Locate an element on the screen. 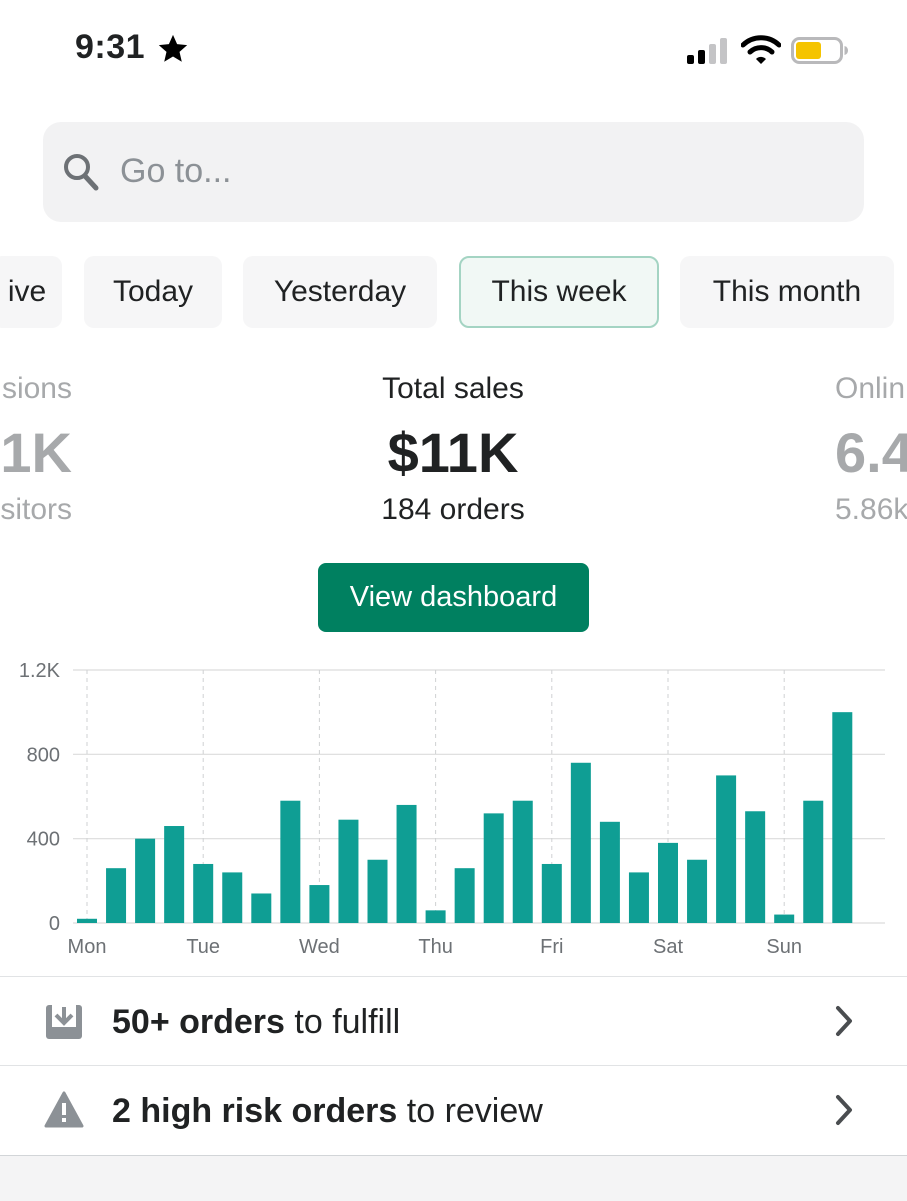 Image resolution: width=907 pixels, height=1201 pixels. high-risk-orders-count: 2 high risk orders is located at coordinates (255, 1111).